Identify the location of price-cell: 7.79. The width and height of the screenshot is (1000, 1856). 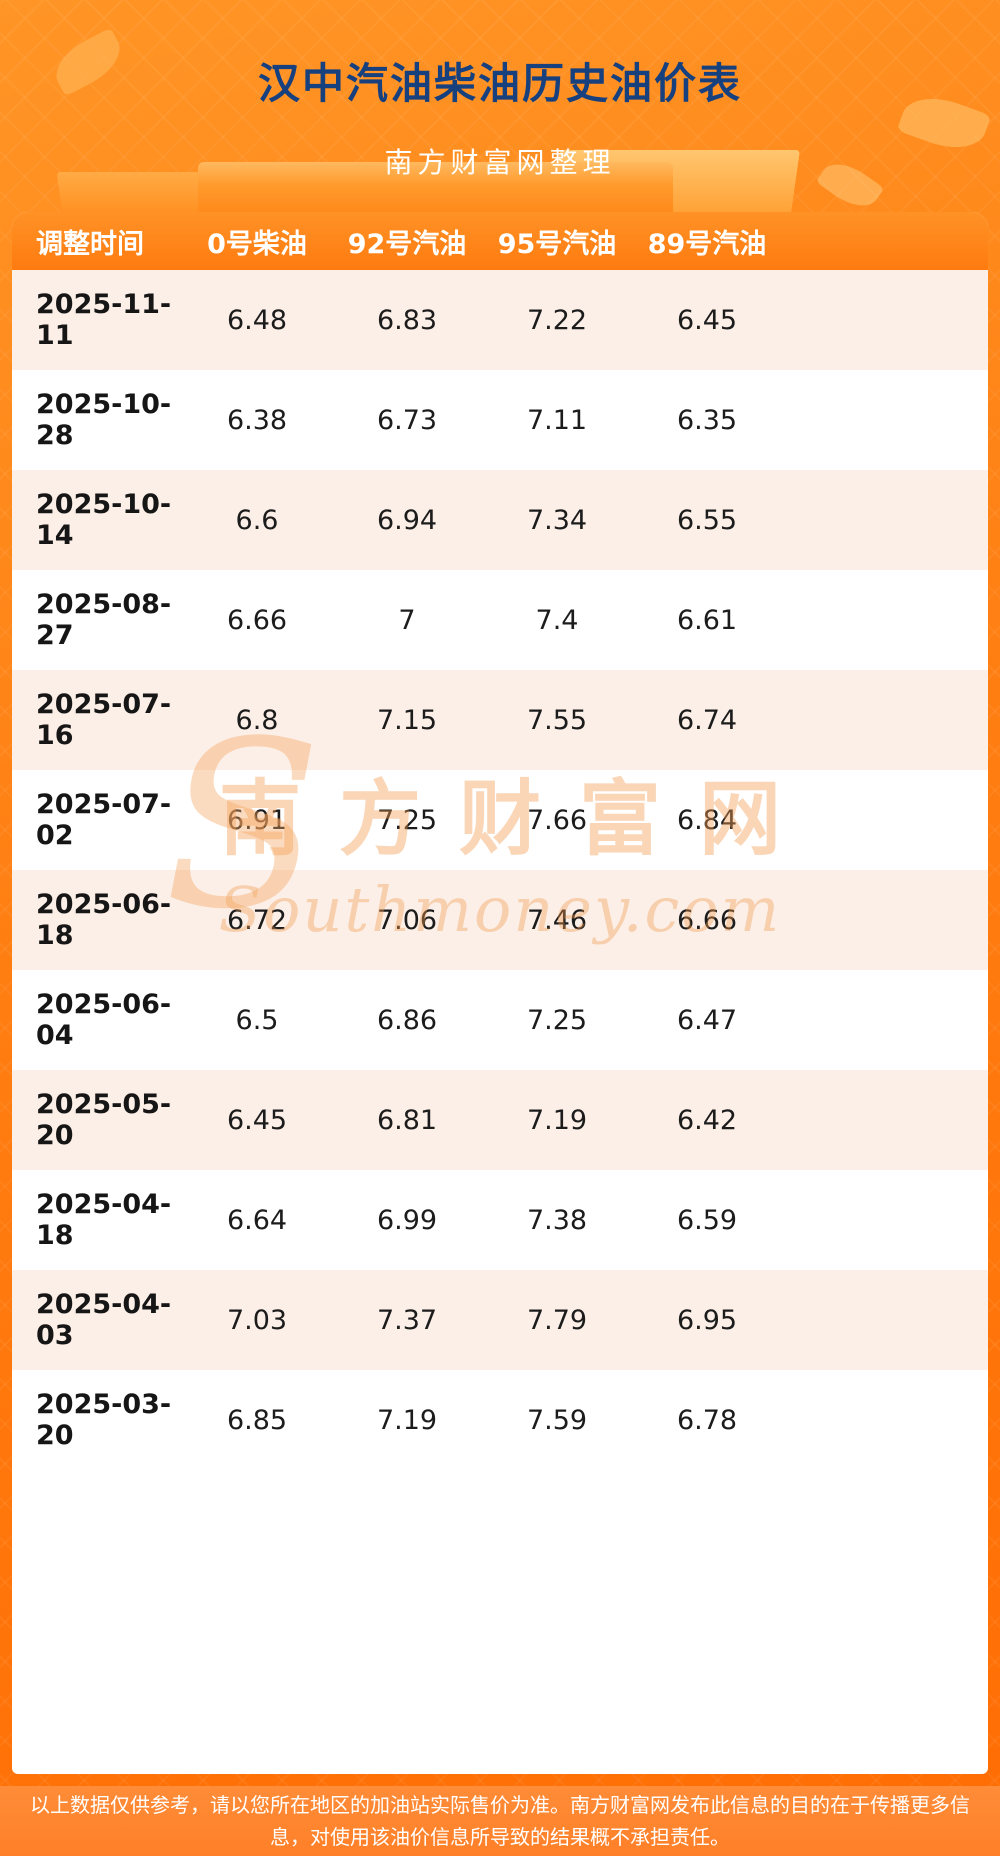
(557, 1320).